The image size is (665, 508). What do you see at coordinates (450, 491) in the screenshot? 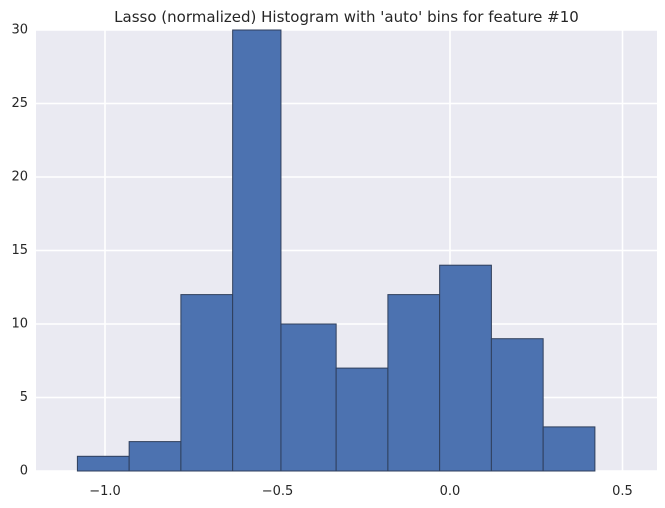
I see `x-tick-label: 0.0` at bounding box center [450, 491].